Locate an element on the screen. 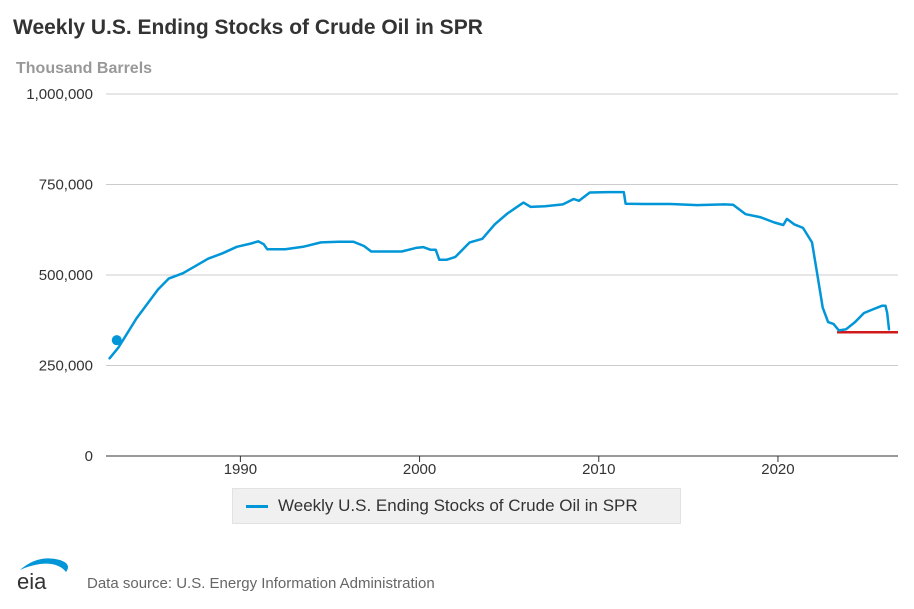  legend-series-swatch is located at coordinates (257, 506).